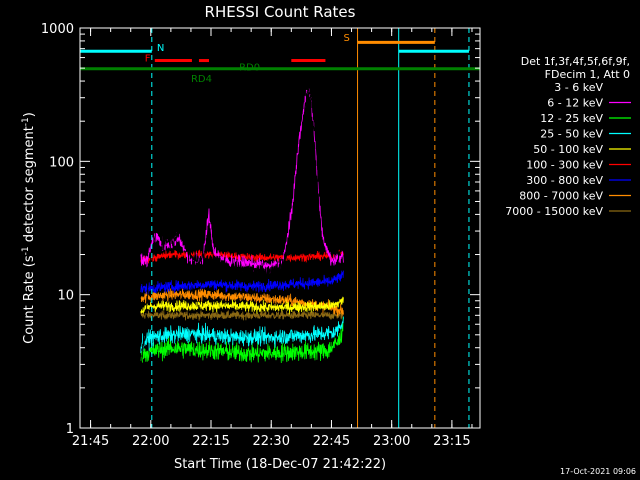 Image resolution: width=640 pixels, height=480 pixels. What do you see at coordinates (568, 149) in the screenshot?
I see `legend-label-50-100-kev: 50 - 100 keV` at bounding box center [568, 149].